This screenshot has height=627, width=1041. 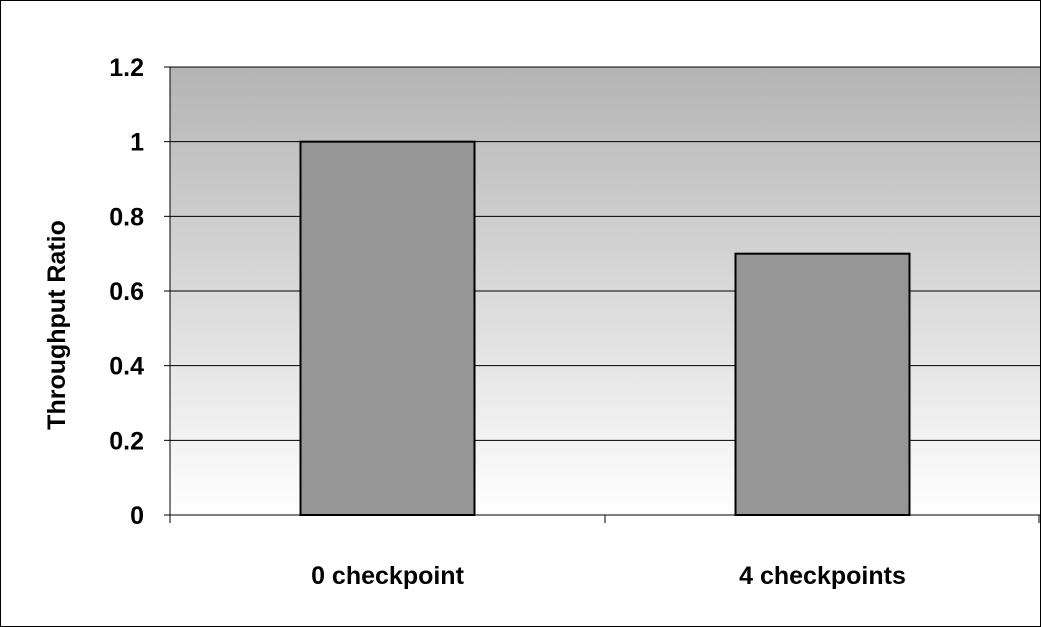 I want to click on y-tick-label: 0.8, so click(x=126, y=217).